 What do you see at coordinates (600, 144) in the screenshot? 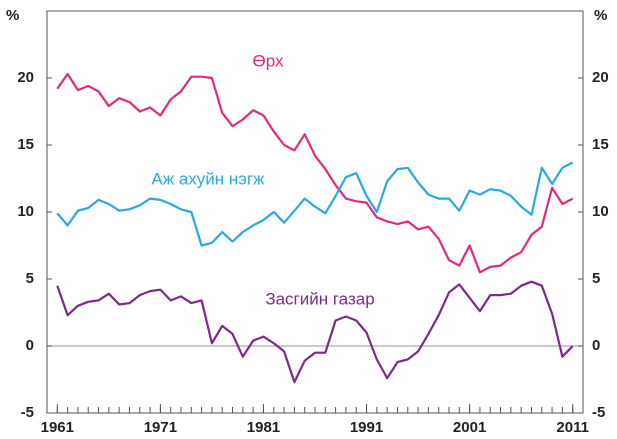
I see `y2-tick-label: 15` at bounding box center [600, 144].